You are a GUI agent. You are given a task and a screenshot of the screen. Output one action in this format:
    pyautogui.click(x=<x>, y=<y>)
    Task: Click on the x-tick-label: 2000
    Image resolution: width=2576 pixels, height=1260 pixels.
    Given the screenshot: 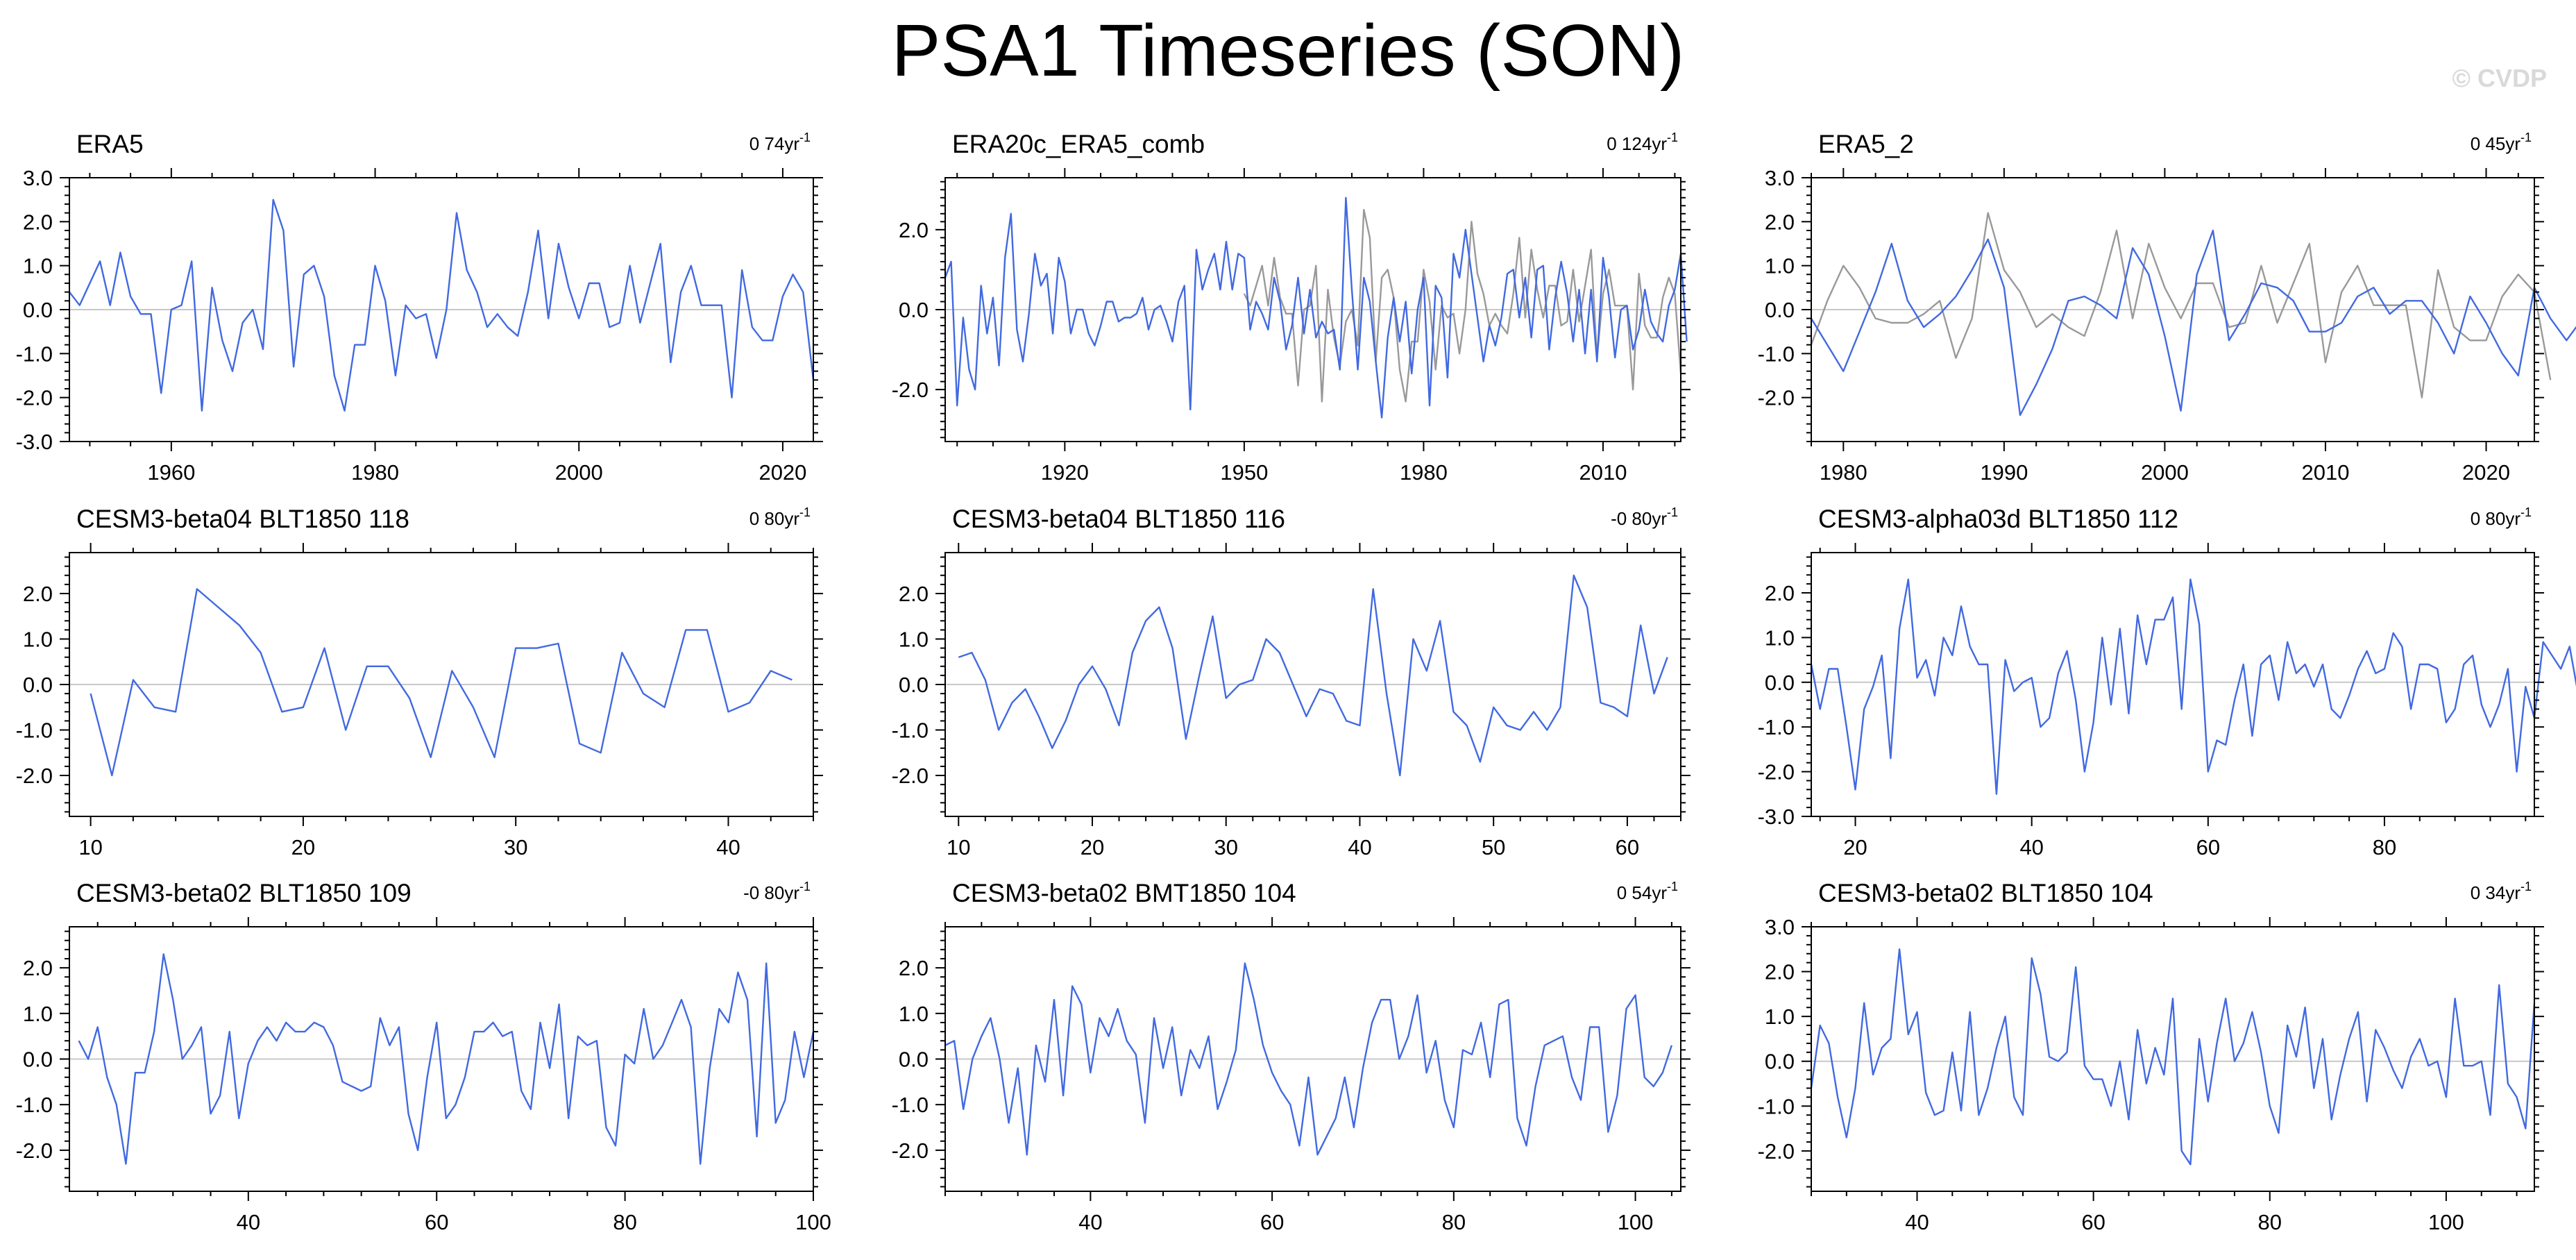 What is the action you would take?
    pyautogui.click(x=579, y=472)
    